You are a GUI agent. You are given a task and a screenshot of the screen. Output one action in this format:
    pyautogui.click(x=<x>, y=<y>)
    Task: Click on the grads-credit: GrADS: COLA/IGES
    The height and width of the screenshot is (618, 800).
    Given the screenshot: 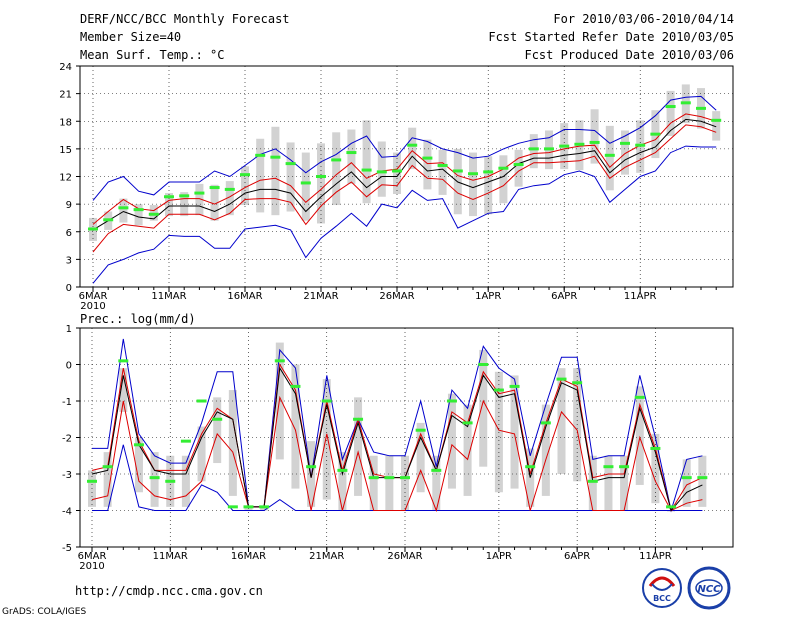 What is the action you would take?
    pyautogui.click(x=44, y=612)
    